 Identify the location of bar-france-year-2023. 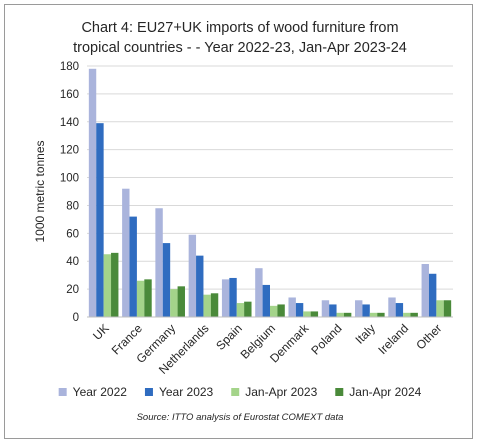
(133, 266).